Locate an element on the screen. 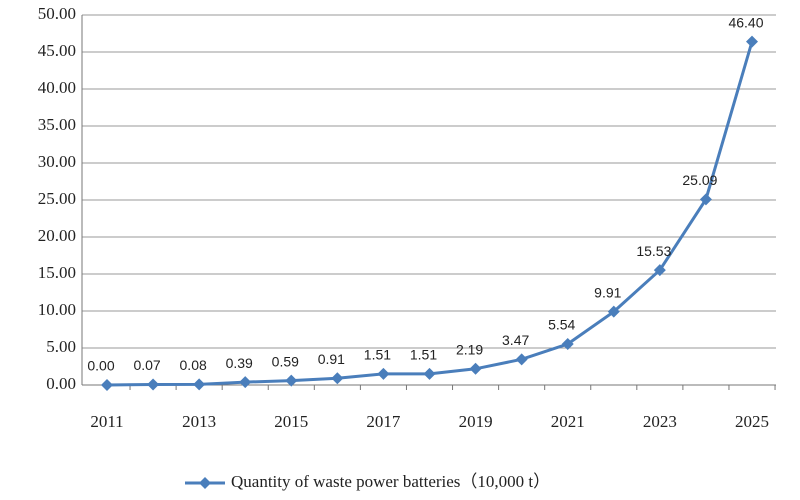 The image size is (800, 500). x-tick-label: 2015 is located at coordinates (291, 421).